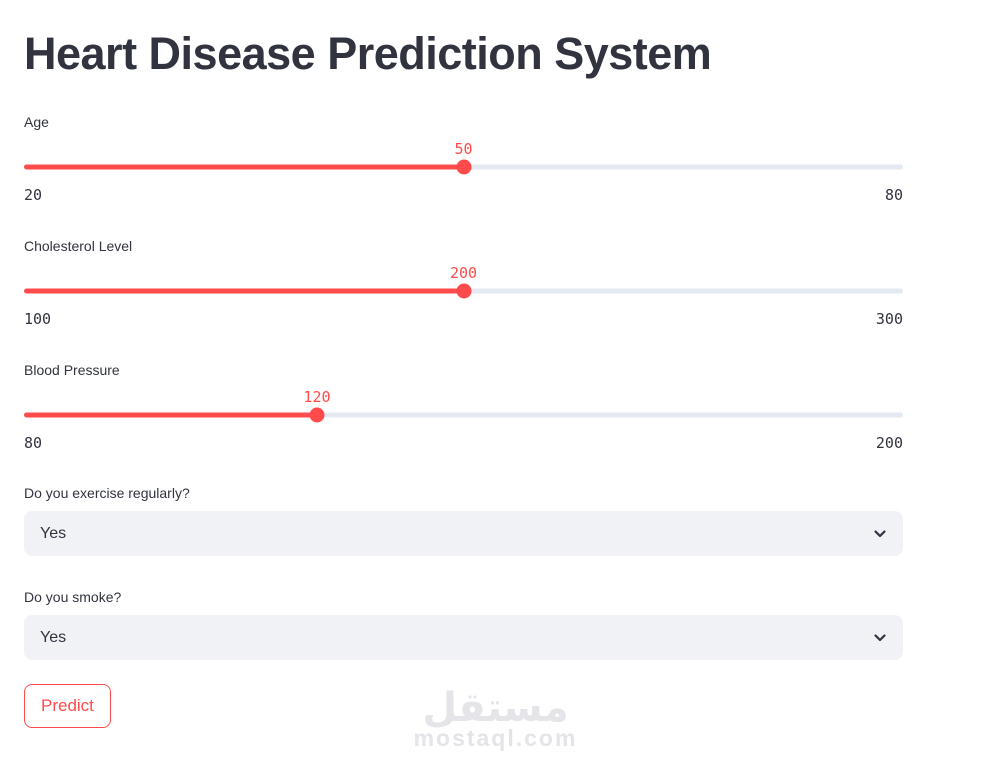  I want to click on page-title: Heart Disease Prediction System, so click(368, 53).